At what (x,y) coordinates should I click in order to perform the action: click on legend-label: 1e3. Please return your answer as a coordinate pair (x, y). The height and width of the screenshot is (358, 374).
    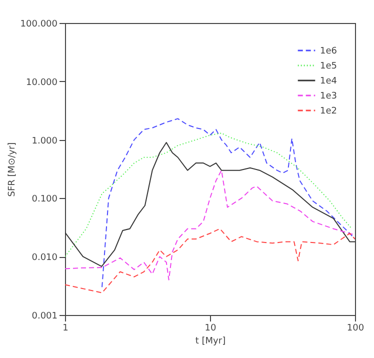
    Looking at the image, I should click on (328, 97).